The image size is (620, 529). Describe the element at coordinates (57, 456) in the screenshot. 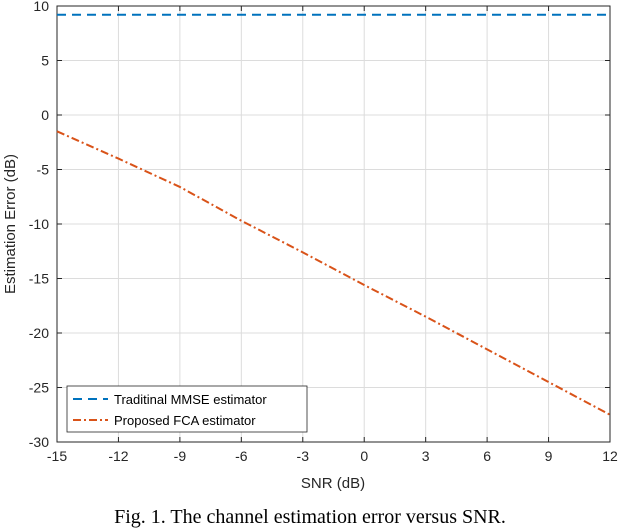

I see `x-tick-label: -15` at that location.